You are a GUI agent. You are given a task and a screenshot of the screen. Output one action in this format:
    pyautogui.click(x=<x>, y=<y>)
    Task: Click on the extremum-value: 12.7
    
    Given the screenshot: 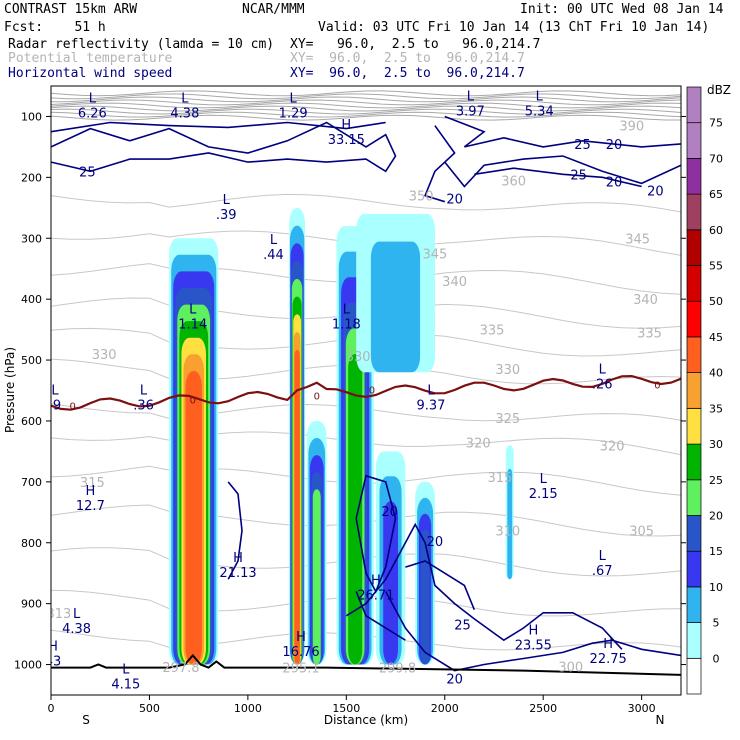 What is the action you would take?
    pyautogui.click(x=90, y=506)
    